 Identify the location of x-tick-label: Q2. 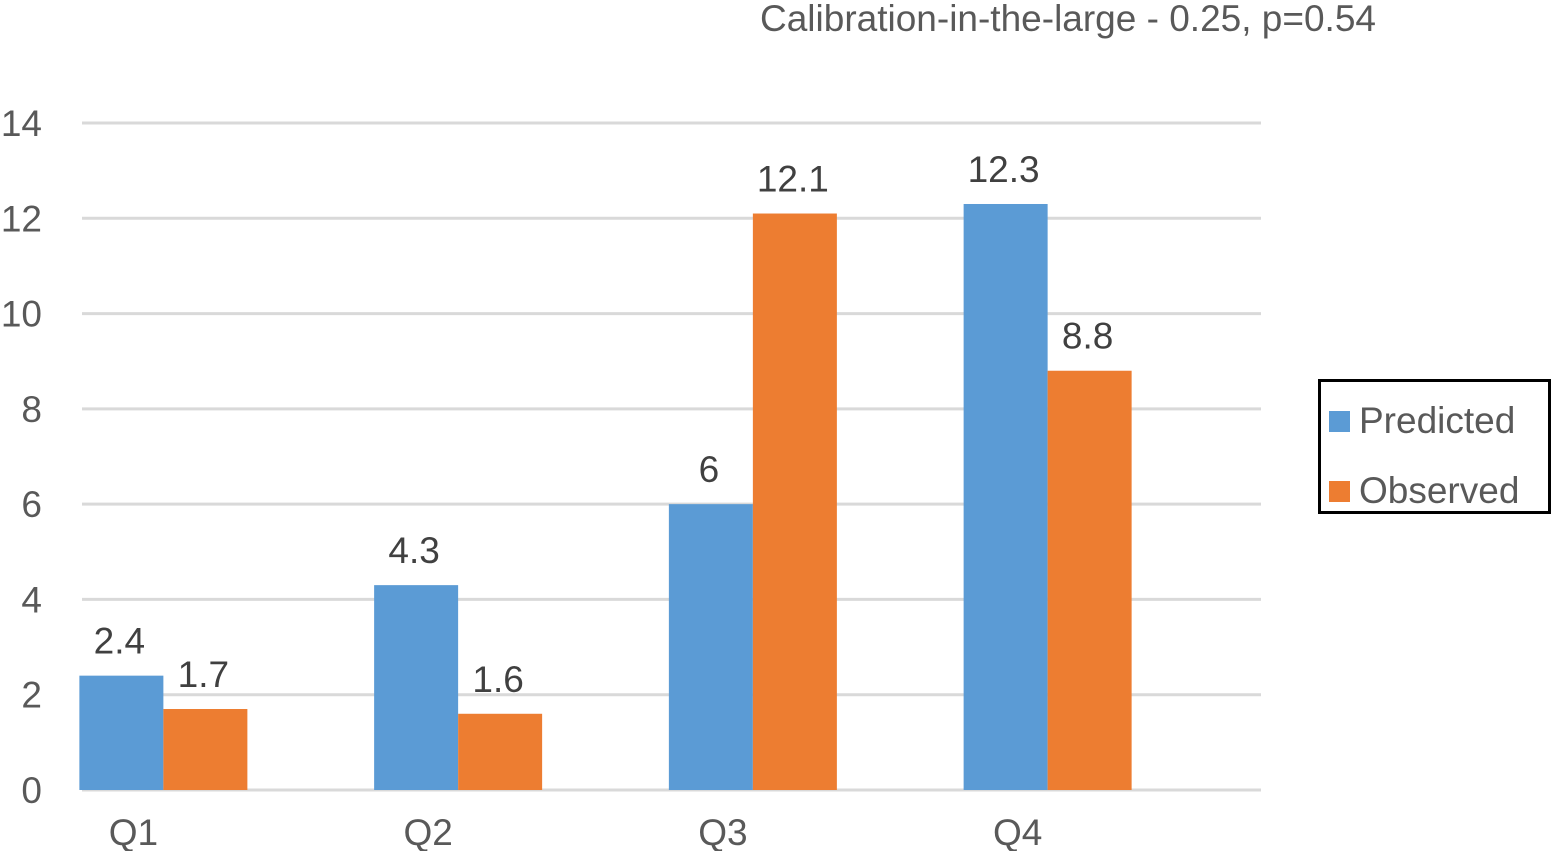
(427, 831).